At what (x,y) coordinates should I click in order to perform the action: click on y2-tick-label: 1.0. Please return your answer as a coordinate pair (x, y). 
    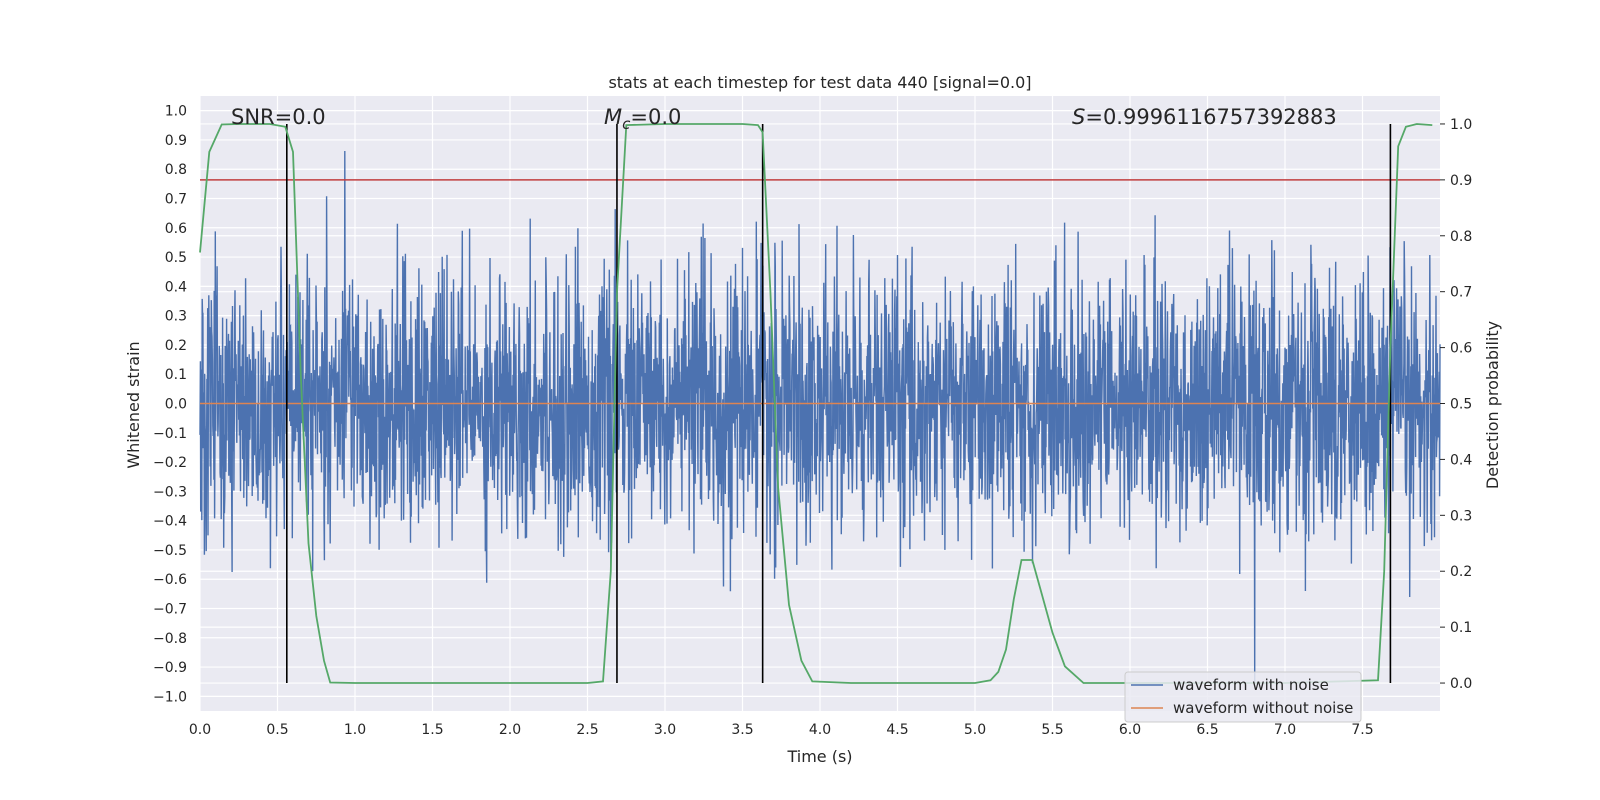
    Looking at the image, I should click on (1461, 125).